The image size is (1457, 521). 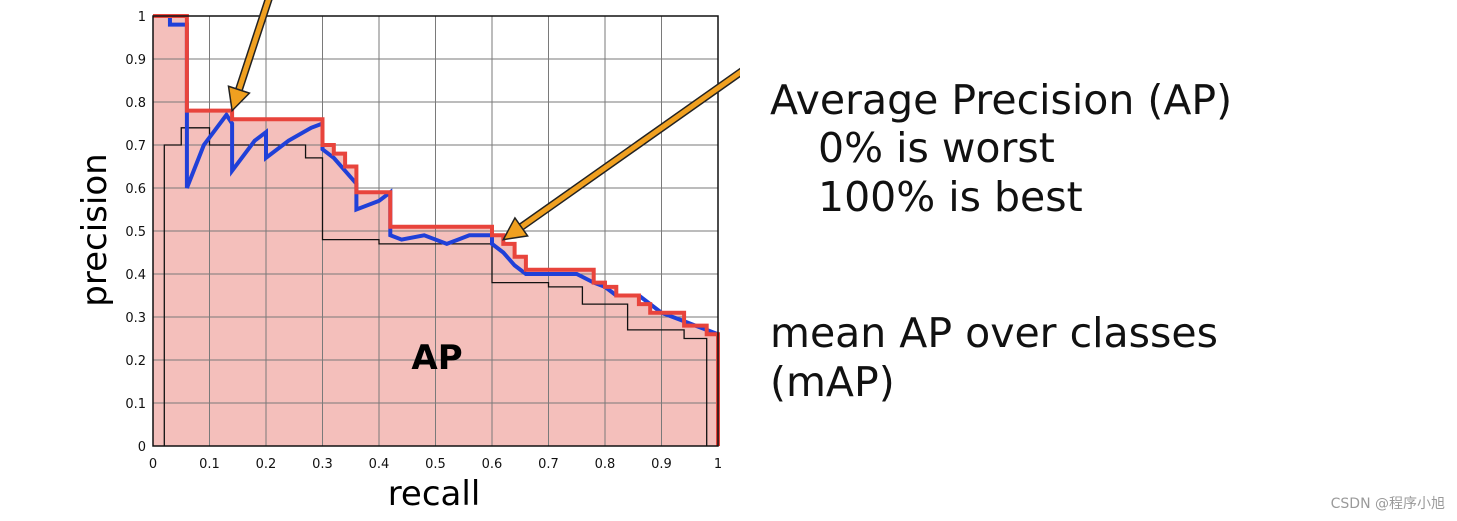 I want to click on y-tick-label: 0.5, so click(x=135, y=232).